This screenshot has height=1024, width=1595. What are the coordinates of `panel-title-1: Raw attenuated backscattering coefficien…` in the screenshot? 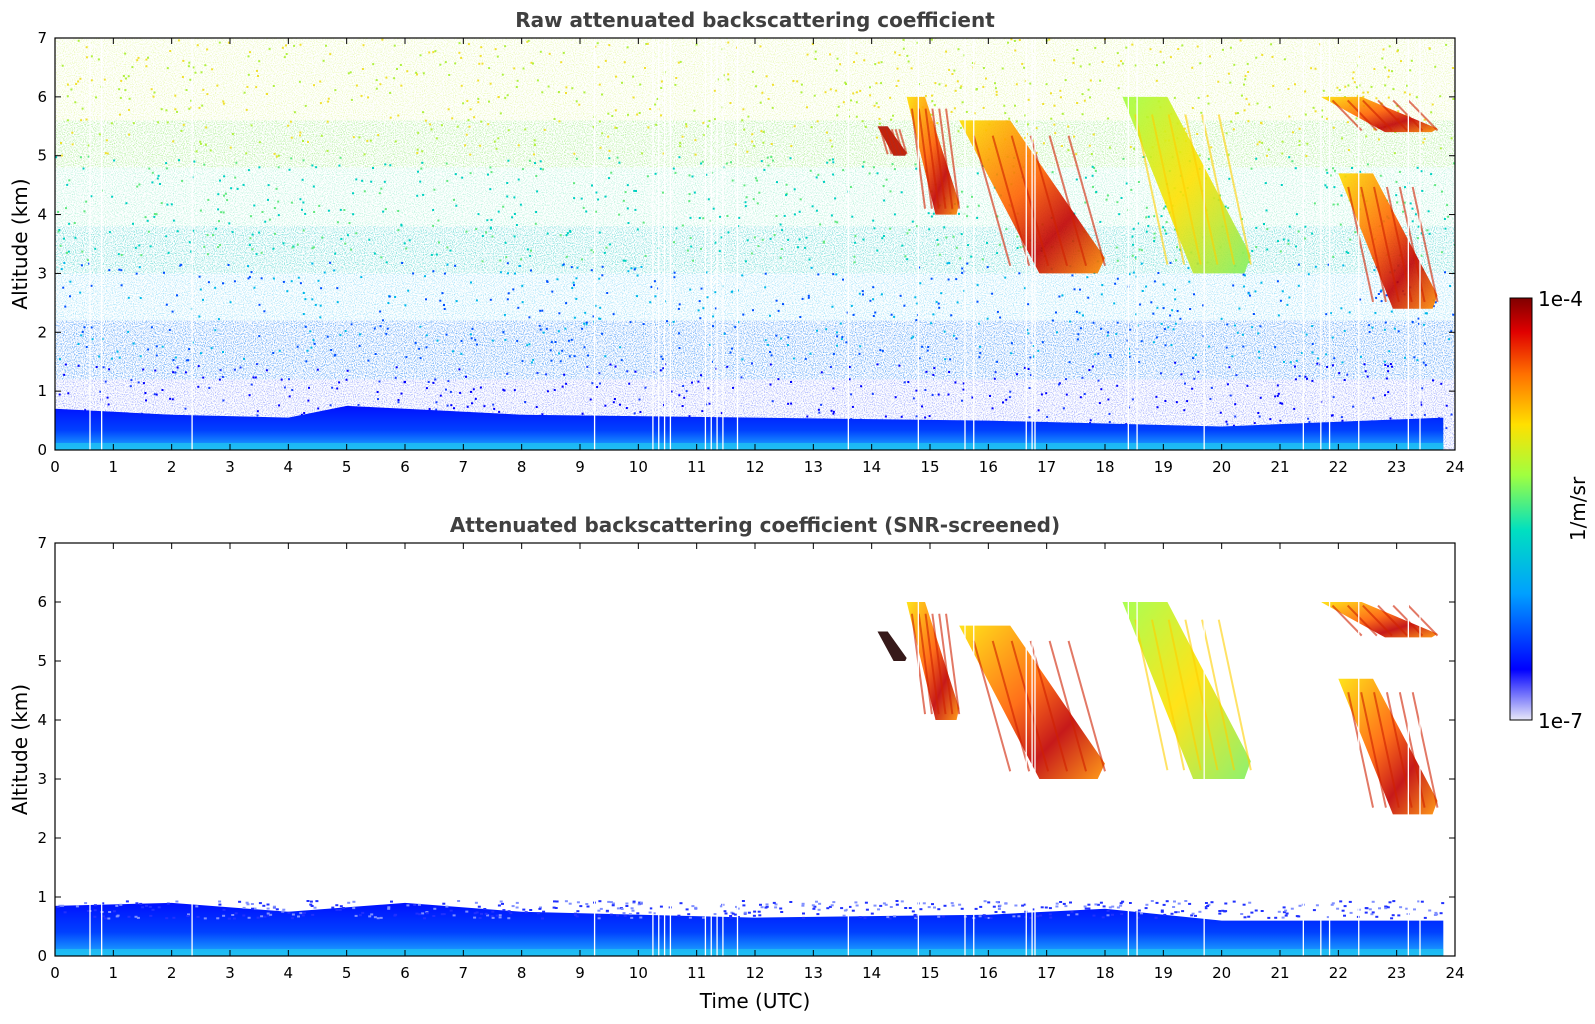 It's located at (755, 20).